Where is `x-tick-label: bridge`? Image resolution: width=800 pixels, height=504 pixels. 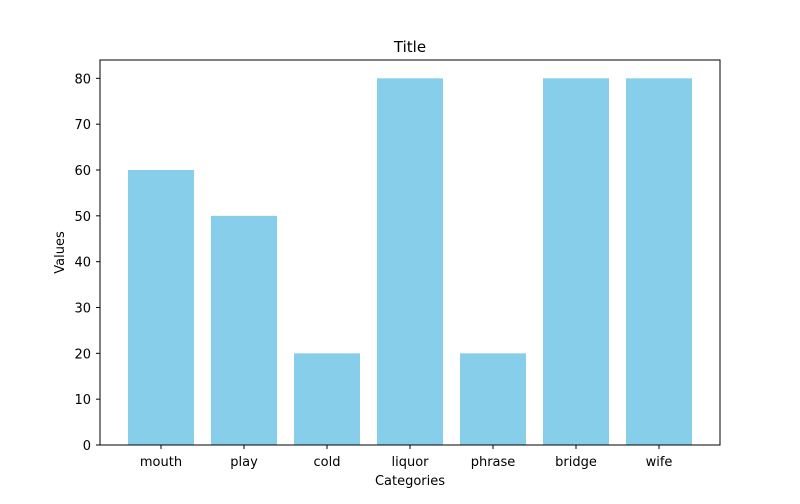 x-tick-label: bridge is located at coordinates (576, 462).